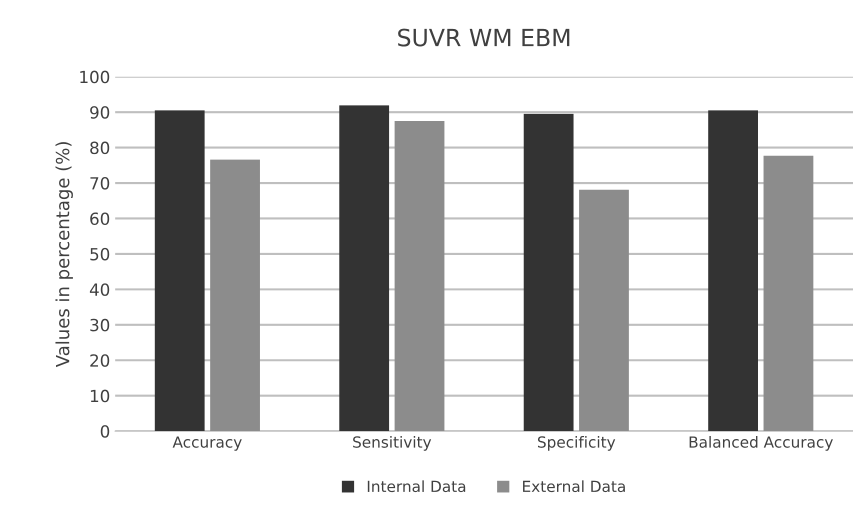  Describe the element at coordinates (100, 219) in the screenshot. I see `y-tick-label: 60` at that location.